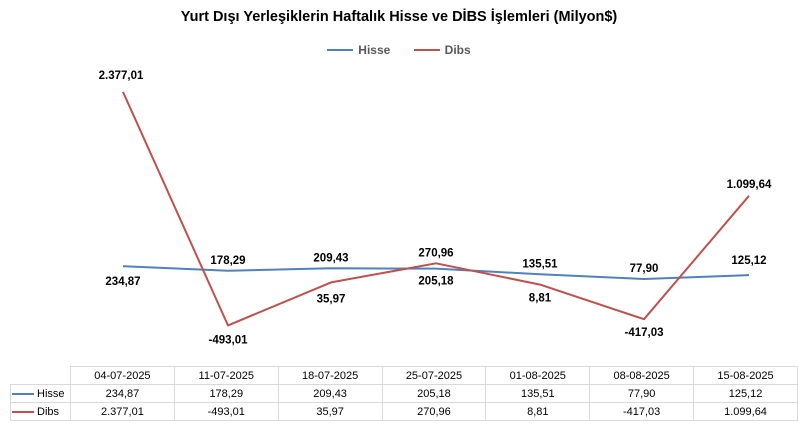 This screenshot has height=447, width=798. I want to click on legend-label-dibs: Dibs, so click(457, 50).